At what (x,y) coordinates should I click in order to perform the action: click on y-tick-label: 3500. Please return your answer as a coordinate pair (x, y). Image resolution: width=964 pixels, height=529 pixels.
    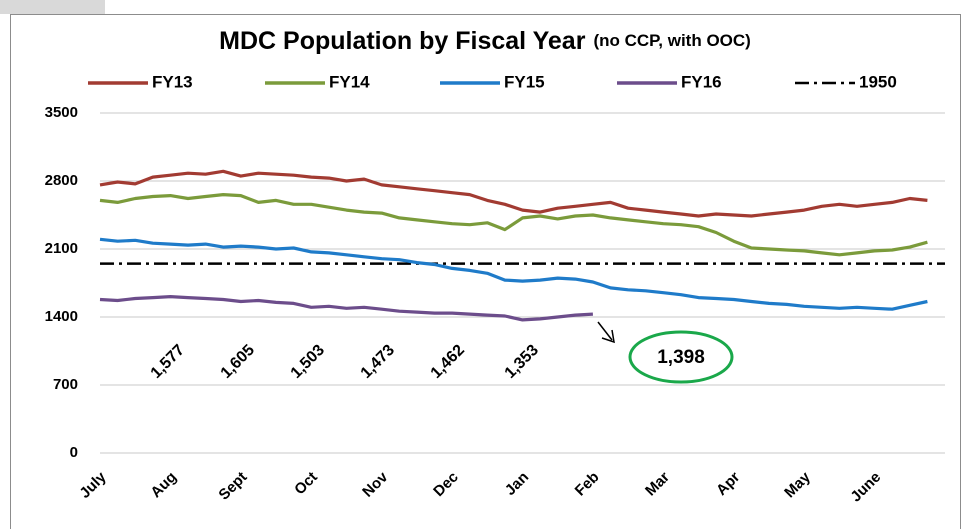
    Looking at the image, I should click on (61, 112).